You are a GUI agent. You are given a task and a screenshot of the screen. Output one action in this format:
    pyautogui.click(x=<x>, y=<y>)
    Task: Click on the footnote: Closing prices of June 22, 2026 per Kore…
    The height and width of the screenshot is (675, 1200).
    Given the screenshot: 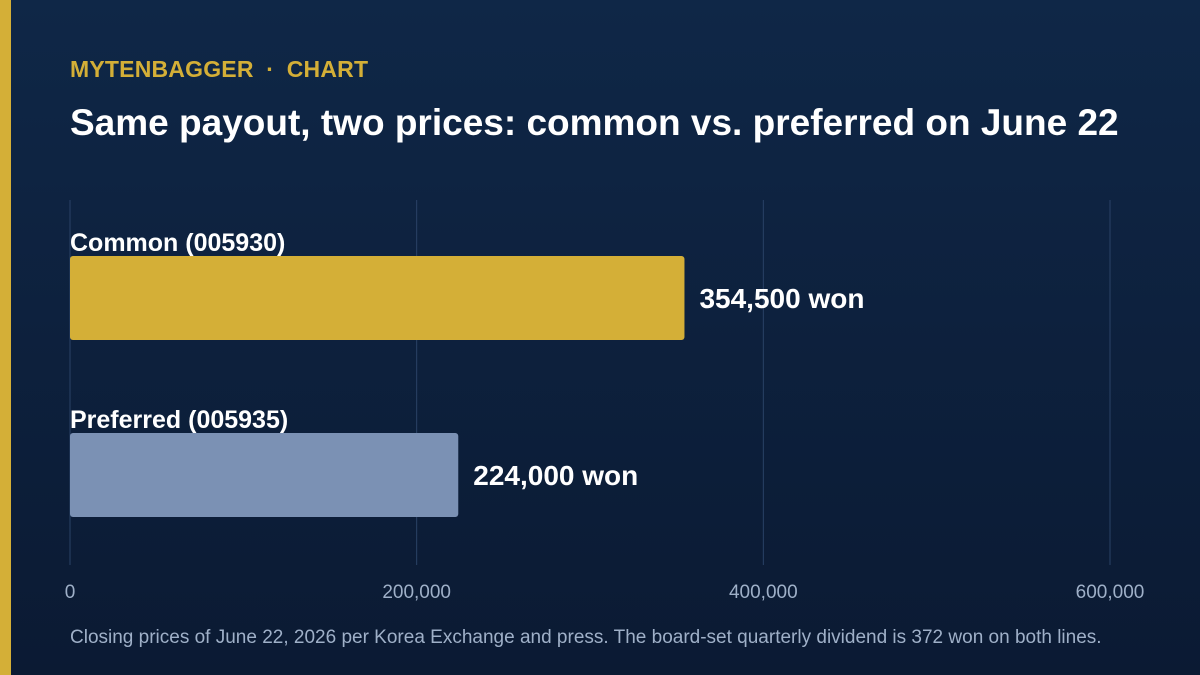 What is the action you would take?
    pyautogui.click(x=586, y=637)
    